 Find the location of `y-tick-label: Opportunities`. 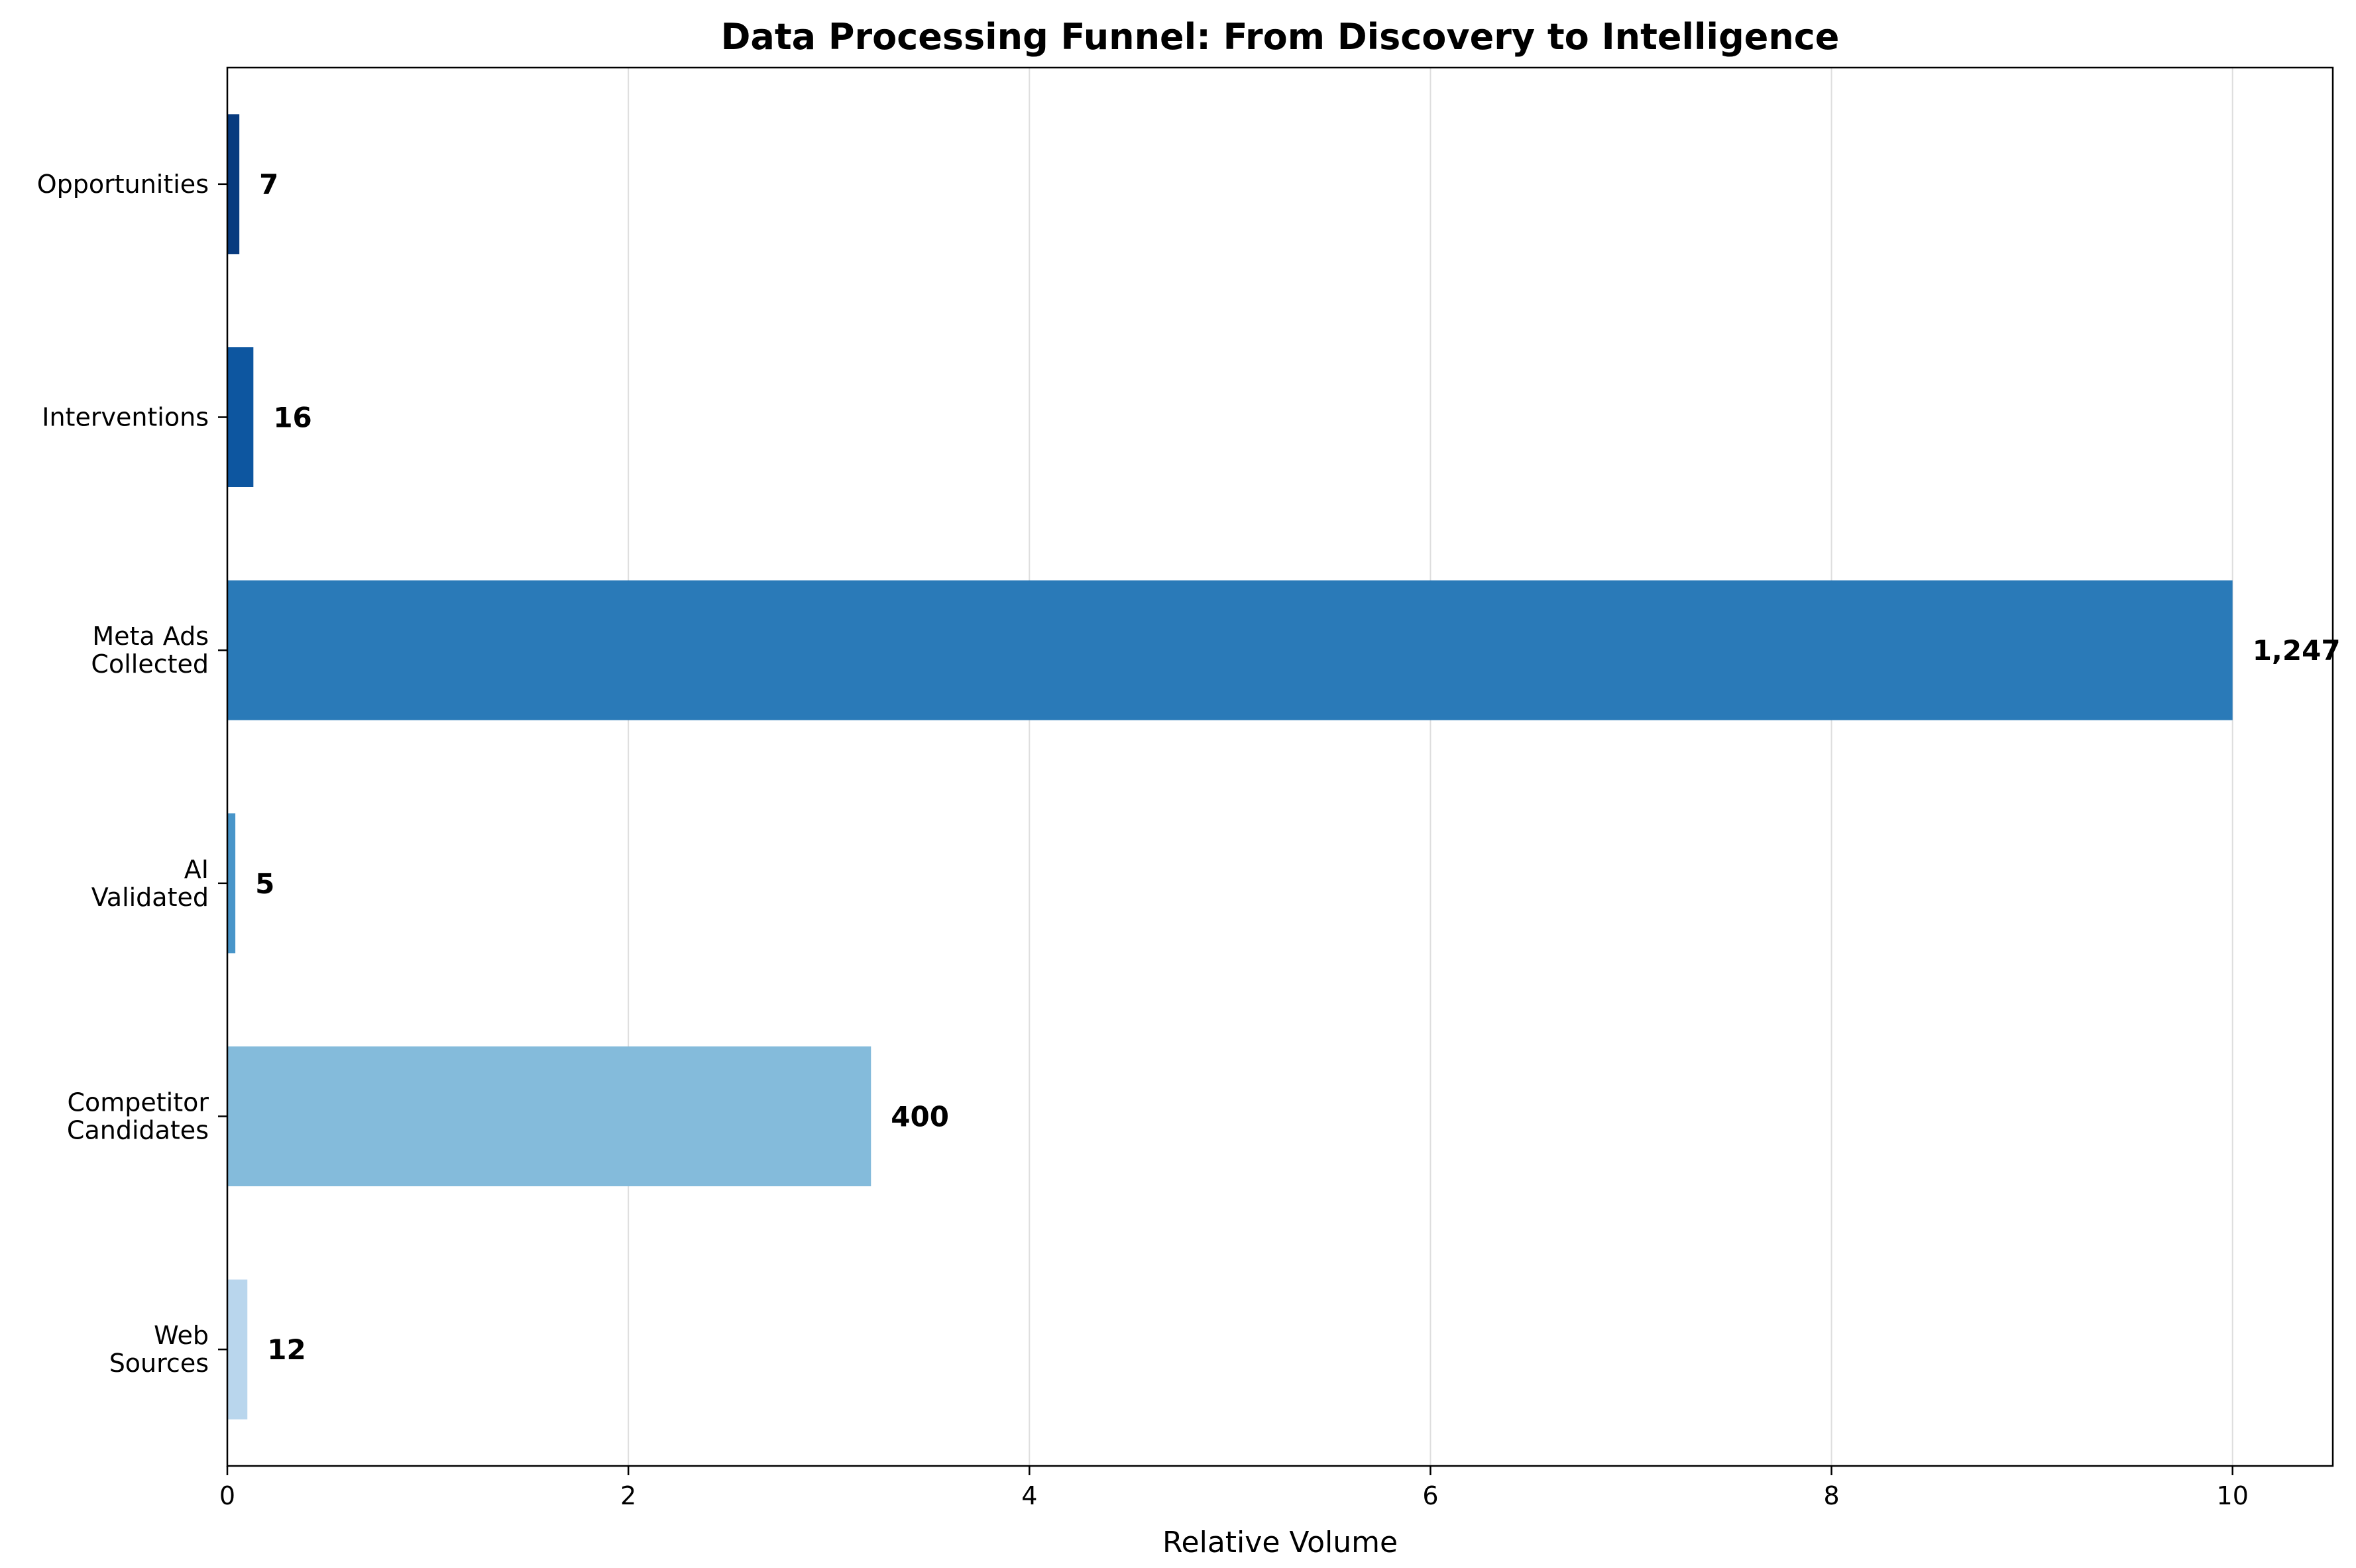

y-tick-label: Opportunities is located at coordinates (123, 185).